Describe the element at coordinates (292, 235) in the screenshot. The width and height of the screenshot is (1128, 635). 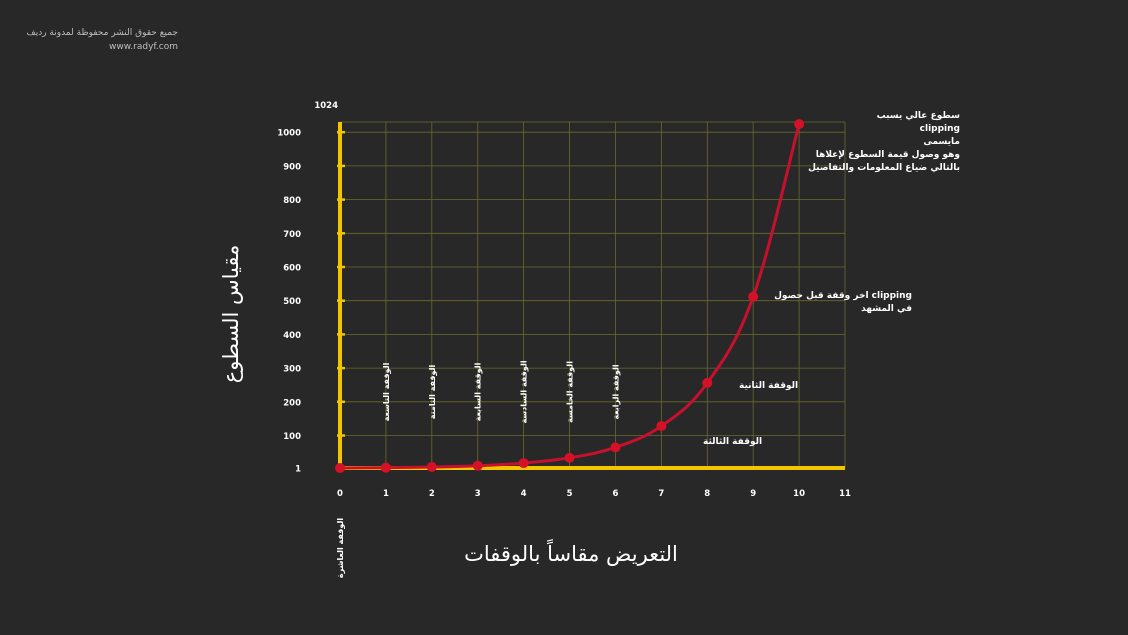
I see `y-tick-label: 700` at that location.